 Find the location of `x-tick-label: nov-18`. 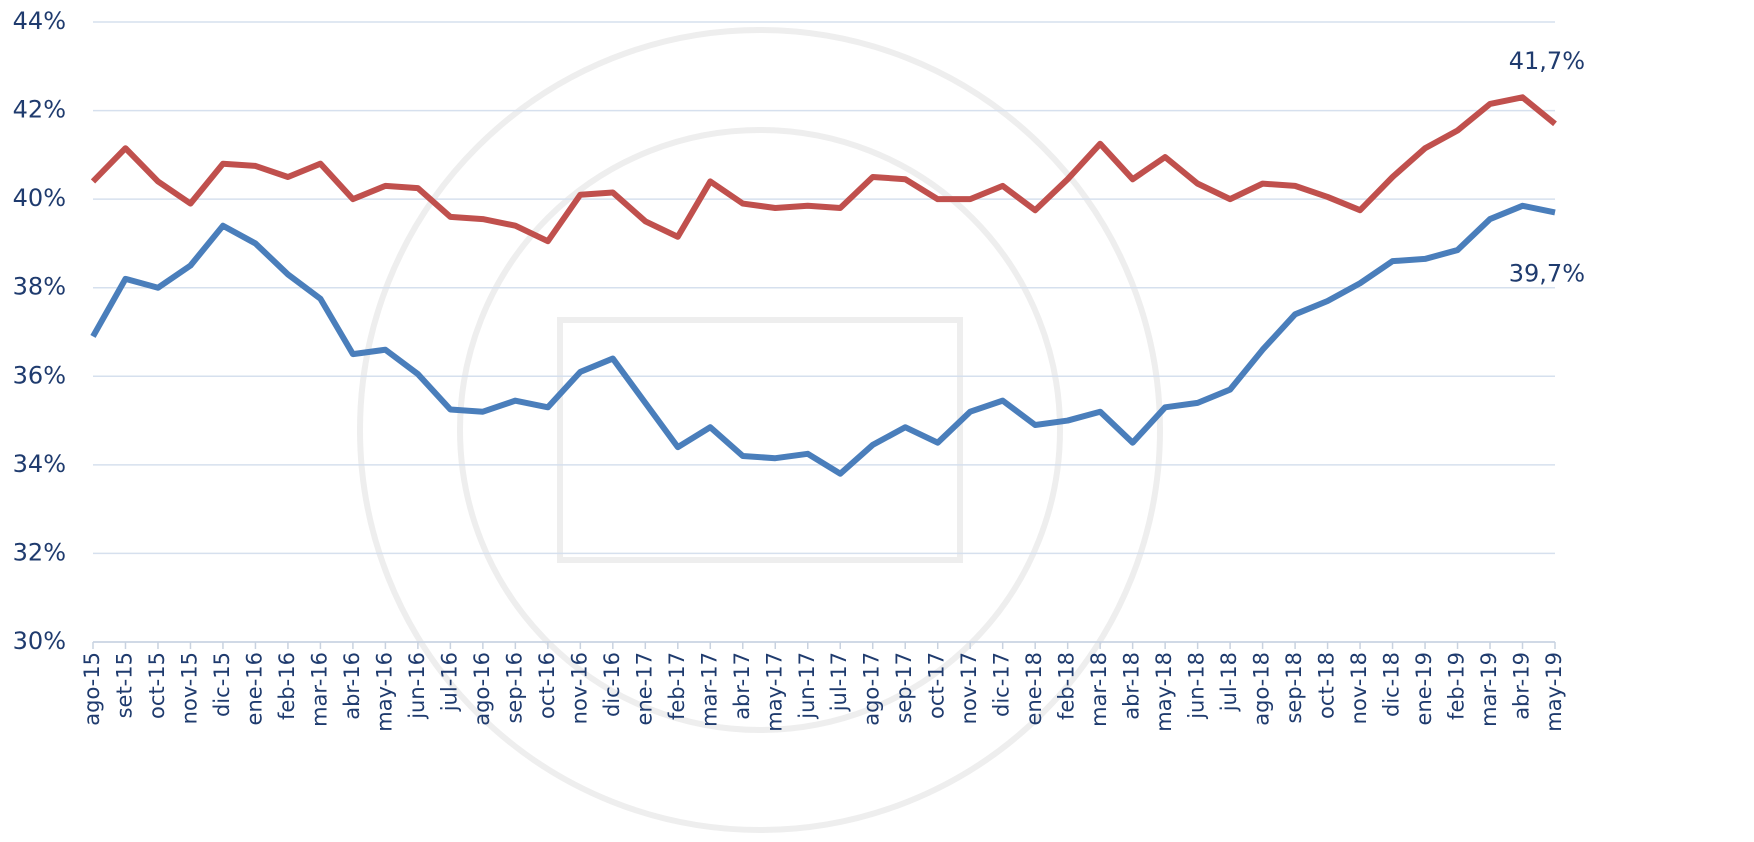

x-tick-label: nov-18 is located at coordinates (1359, 688).